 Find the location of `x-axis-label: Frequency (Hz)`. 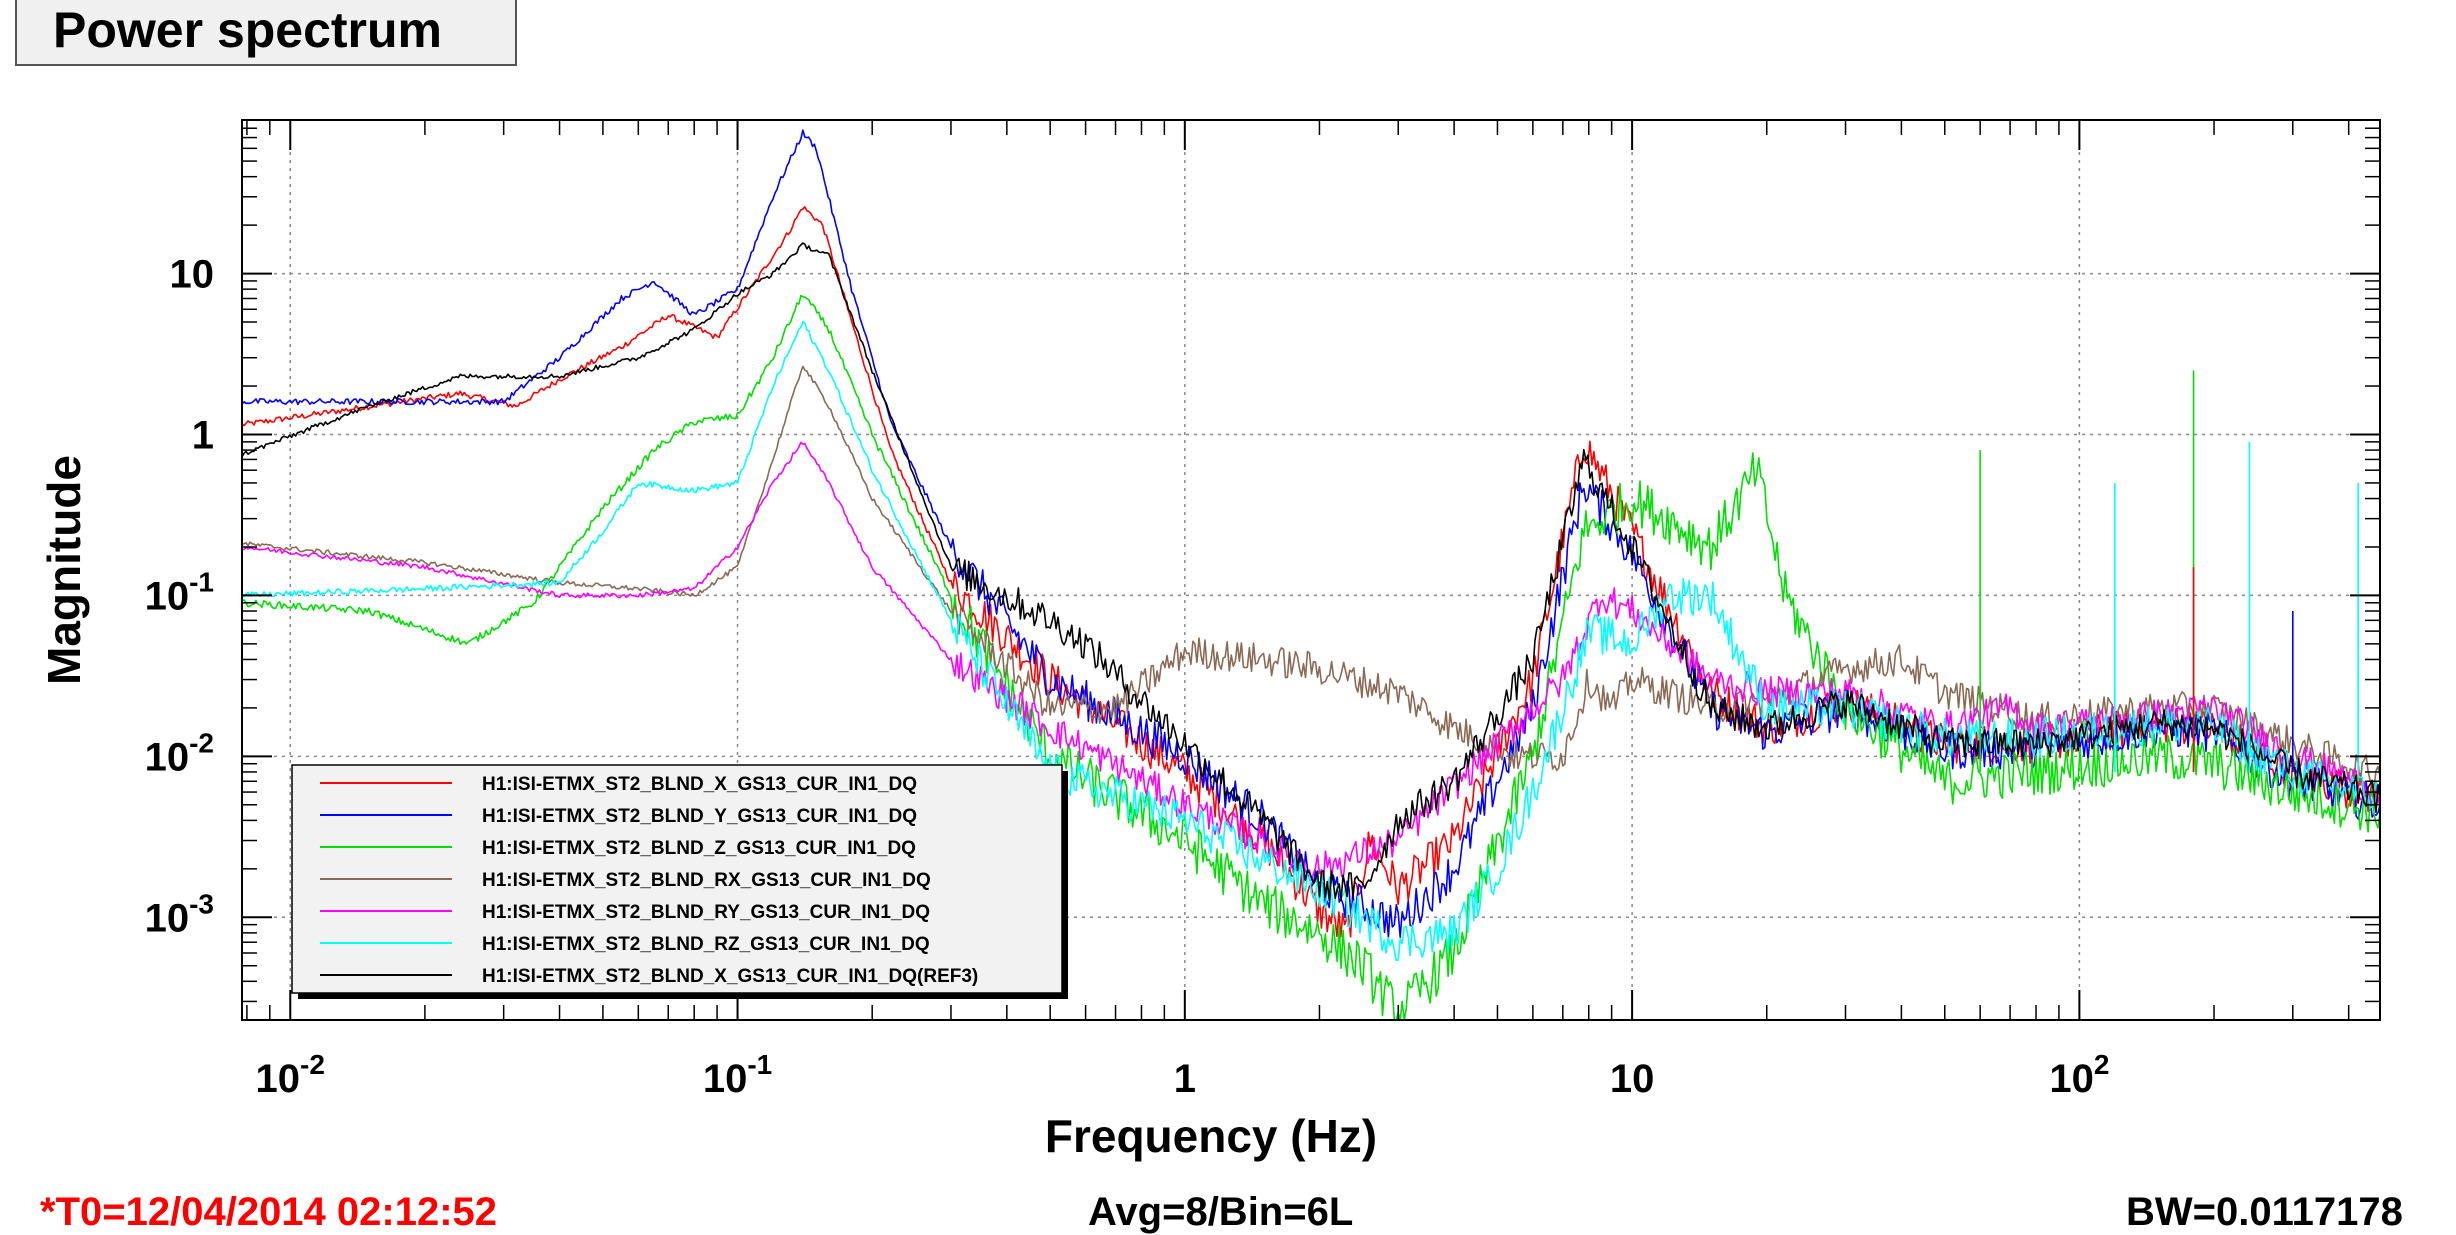

x-axis-label: Frequency (Hz) is located at coordinates (1211, 1136).